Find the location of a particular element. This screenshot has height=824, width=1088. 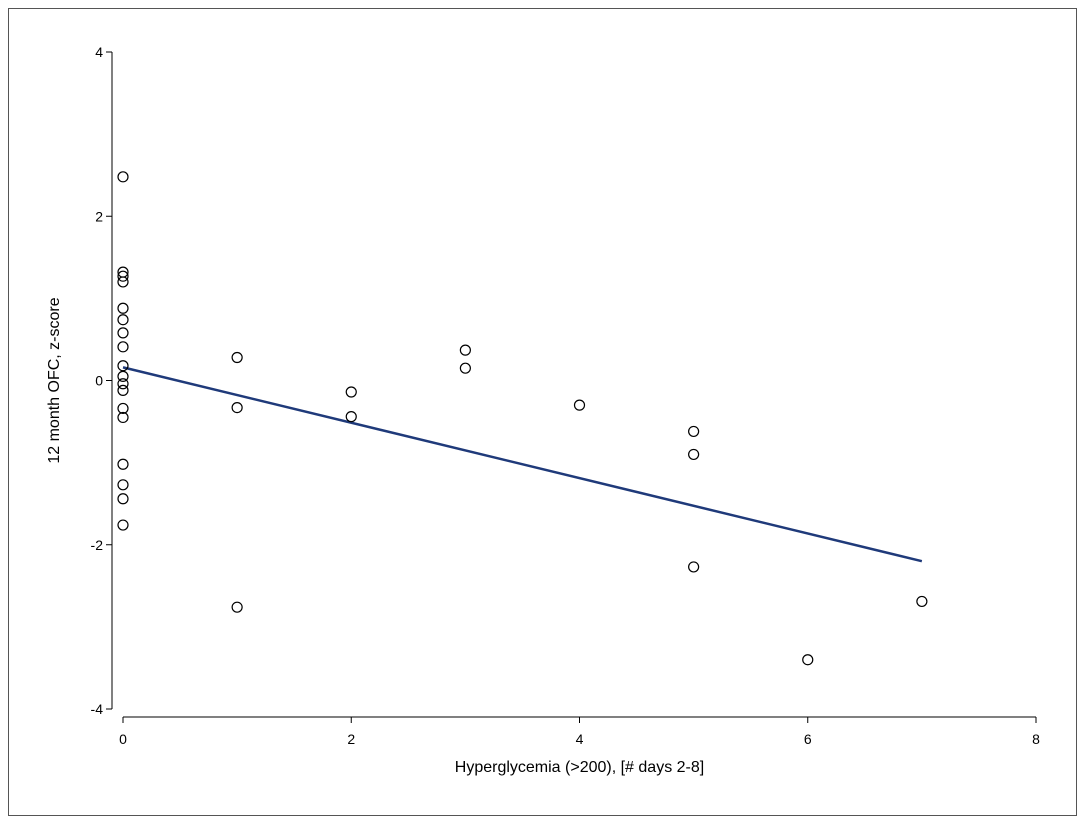

y-tick-label: -2 is located at coordinates (97, 545).